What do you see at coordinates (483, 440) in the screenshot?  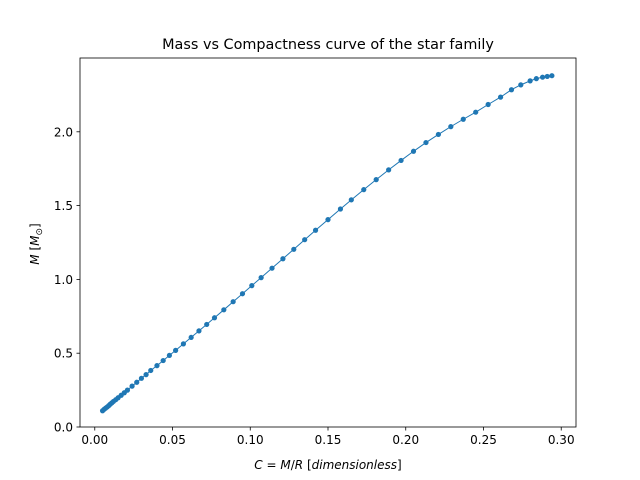 I see `x-tick-label: 0.25` at bounding box center [483, 440].